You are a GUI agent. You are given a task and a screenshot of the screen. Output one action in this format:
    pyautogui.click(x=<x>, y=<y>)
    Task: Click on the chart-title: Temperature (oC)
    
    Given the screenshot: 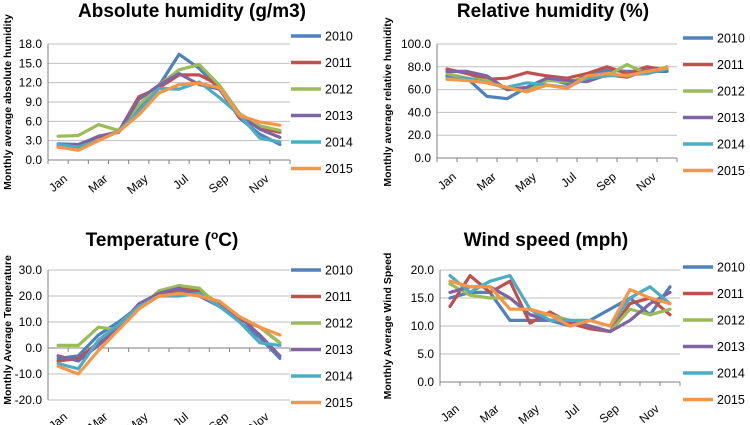 What is the action you would take?
    pyautogui.click(x=162, y=239)
    